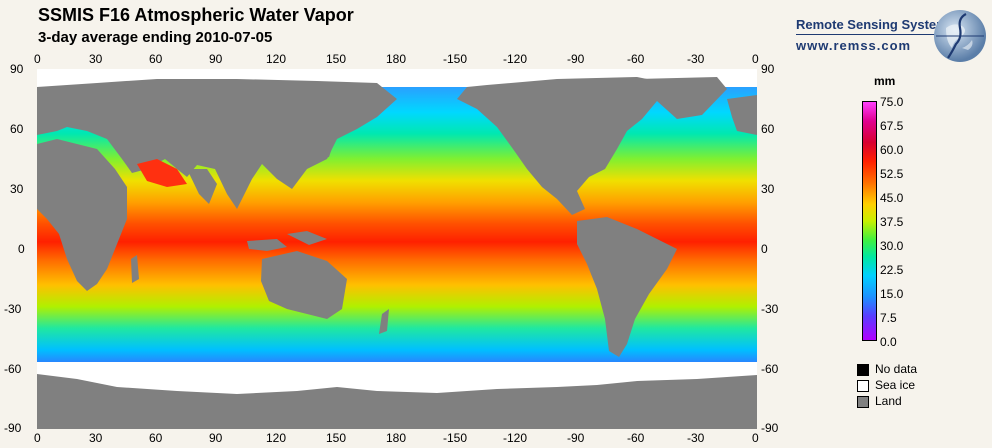 The image size is (992, 448). What do you see at coordinates (82, 215) in the screenshot?
I see `africa-land` at bounding box center [82, 215].